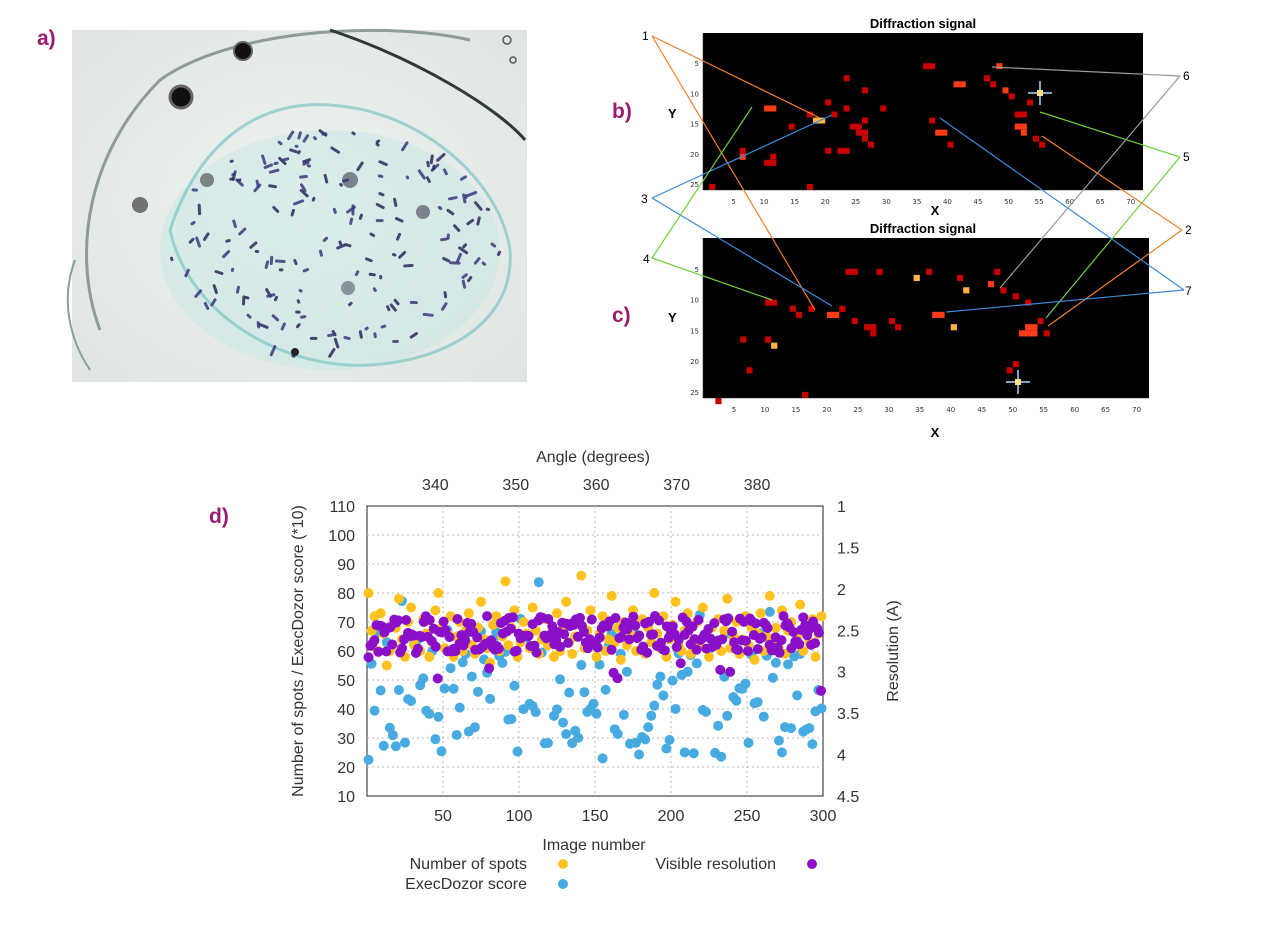 The width and height of the screenshot is (1272, 945). What do you see at coordinates (671, 816) in the screenshot?
I see `x-tick-label: 200` at bounding box center [671, 816].